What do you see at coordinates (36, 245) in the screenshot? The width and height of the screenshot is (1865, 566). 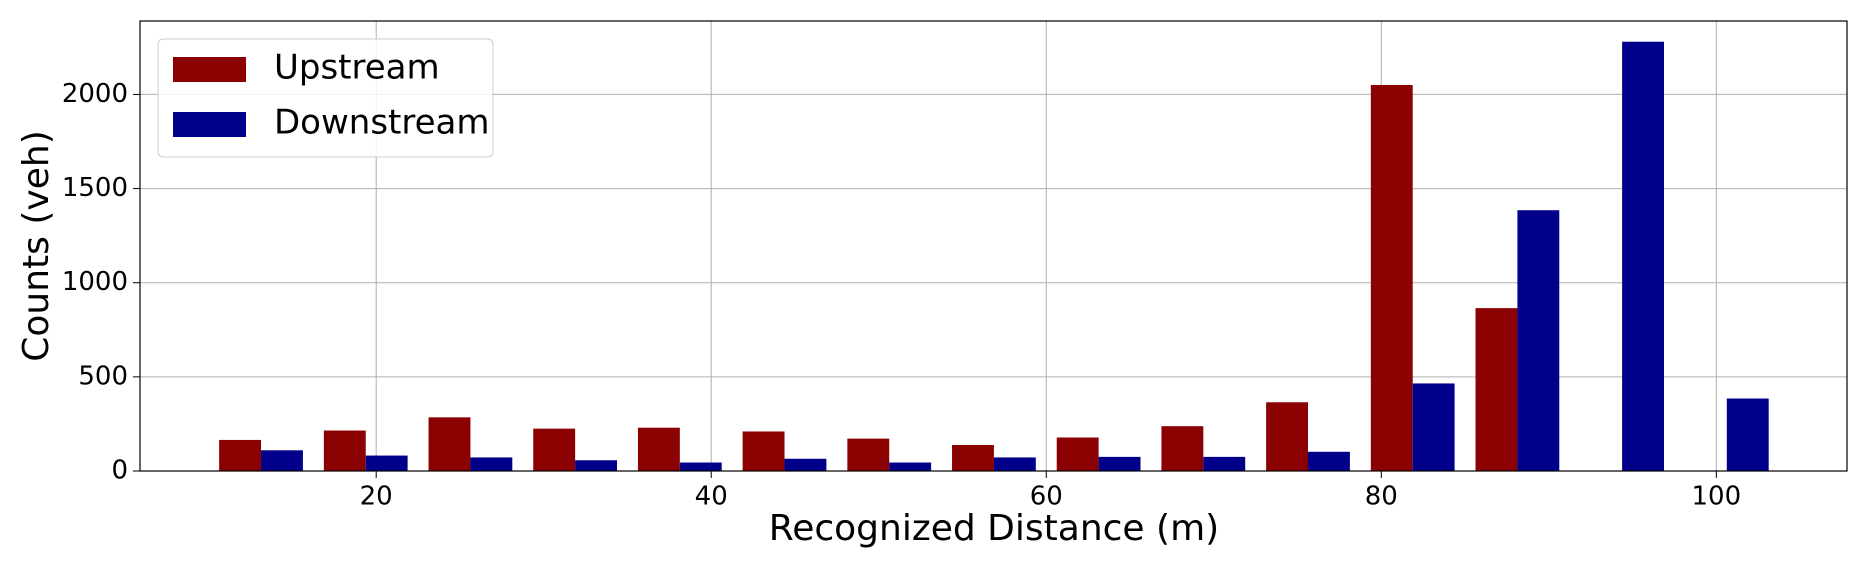 I see `y-axis-label: Counts (veh)` at bounding box center [36, 245].